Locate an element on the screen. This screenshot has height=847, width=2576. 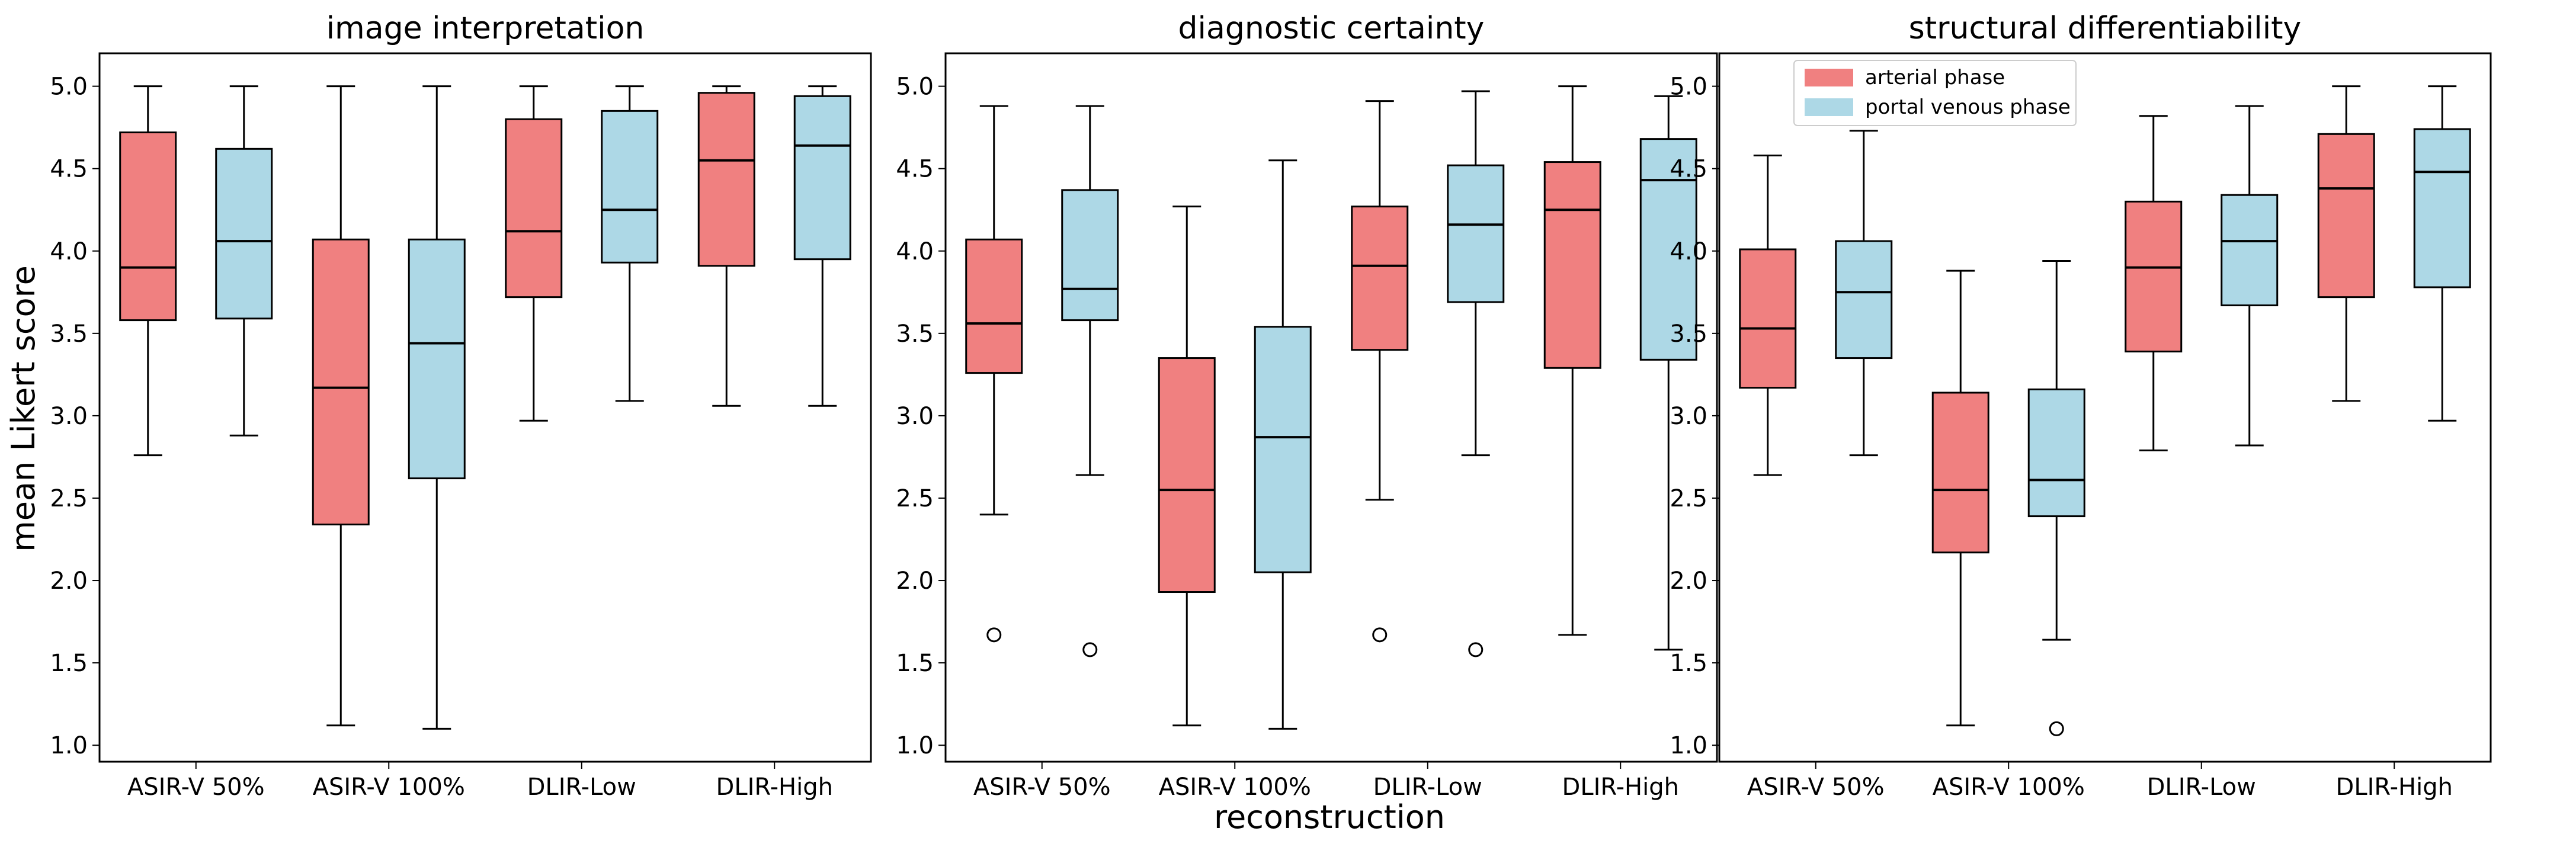
panel-title: diagnostic certainty is located at coordinates (1332, 28).